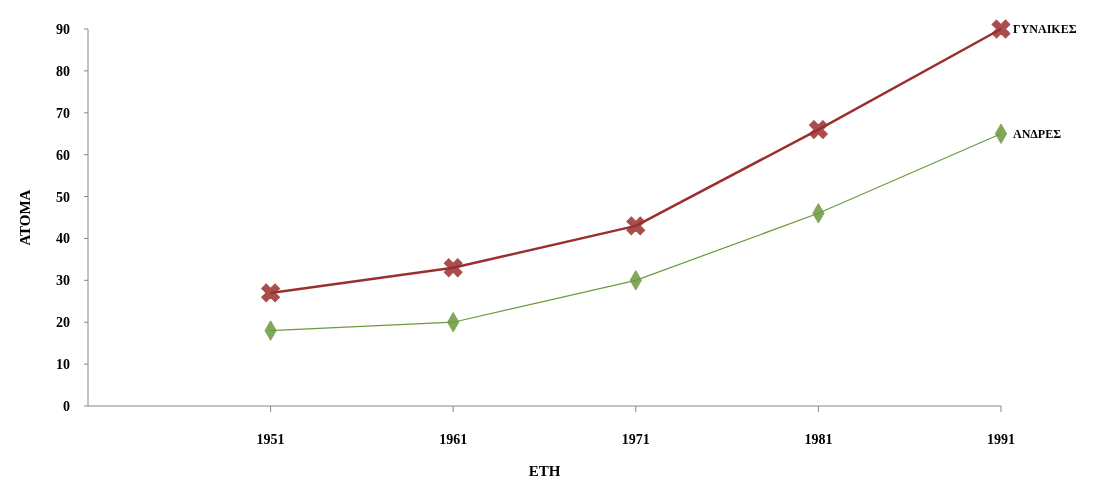  Describe the element at coordinates (63, 71) in the screenshot. I see `y-tick-label: 80` at that location.